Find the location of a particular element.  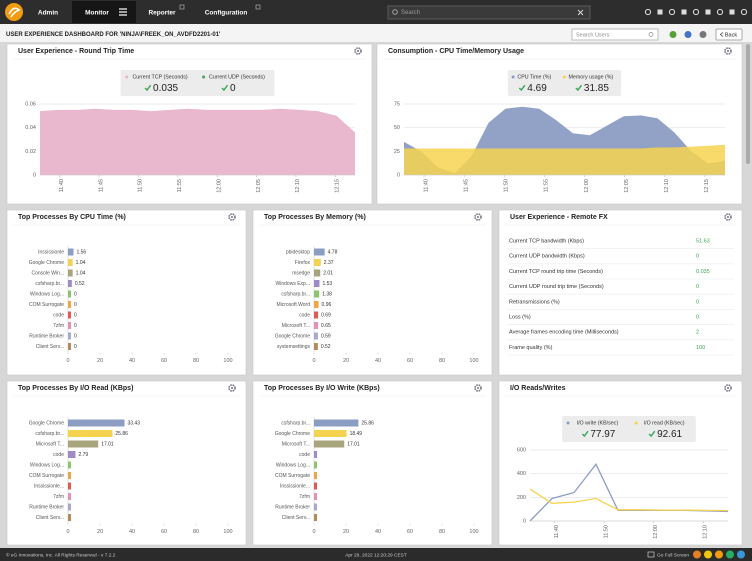

x-tick-label: 20 is located at coordinates (346, 532).